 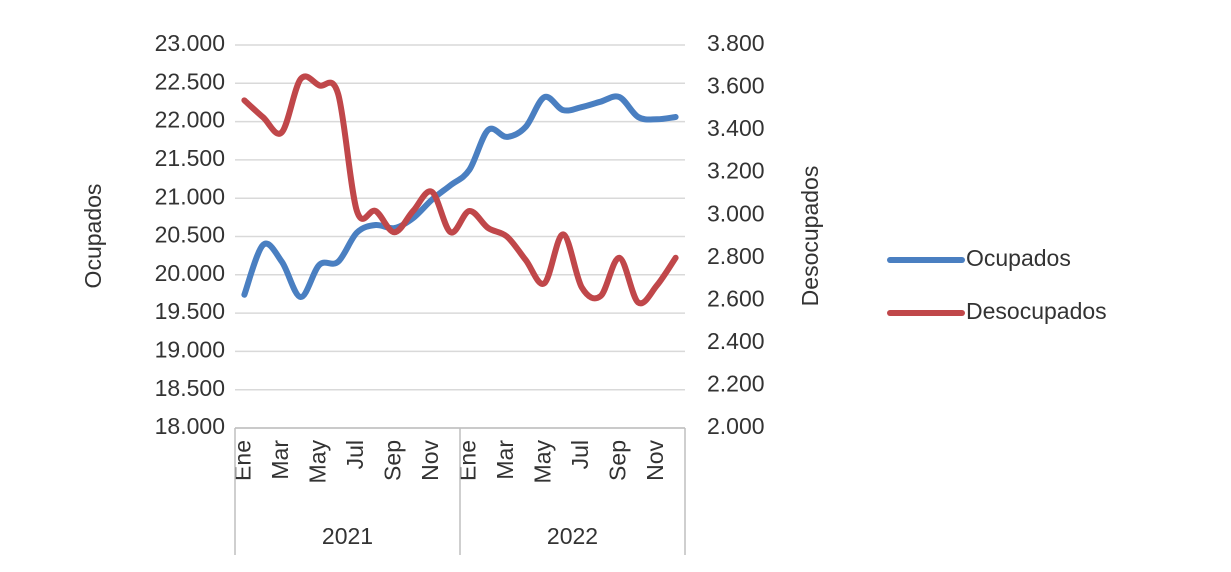 What do you see at coordinates (736, 256) in the screenshot?
I see `y2-tick-label: 2.800` at bounding box center [736, 256].